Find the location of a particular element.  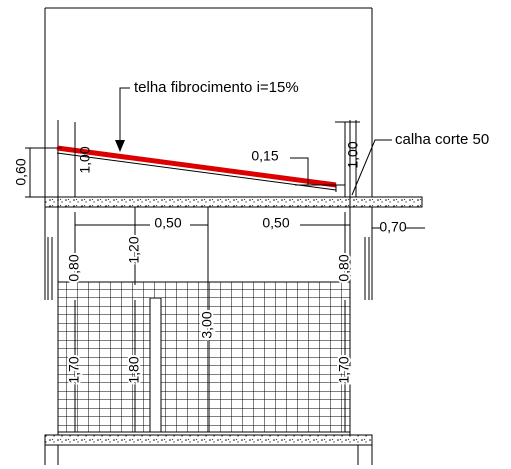

openings is located at coordinates (208, 268).